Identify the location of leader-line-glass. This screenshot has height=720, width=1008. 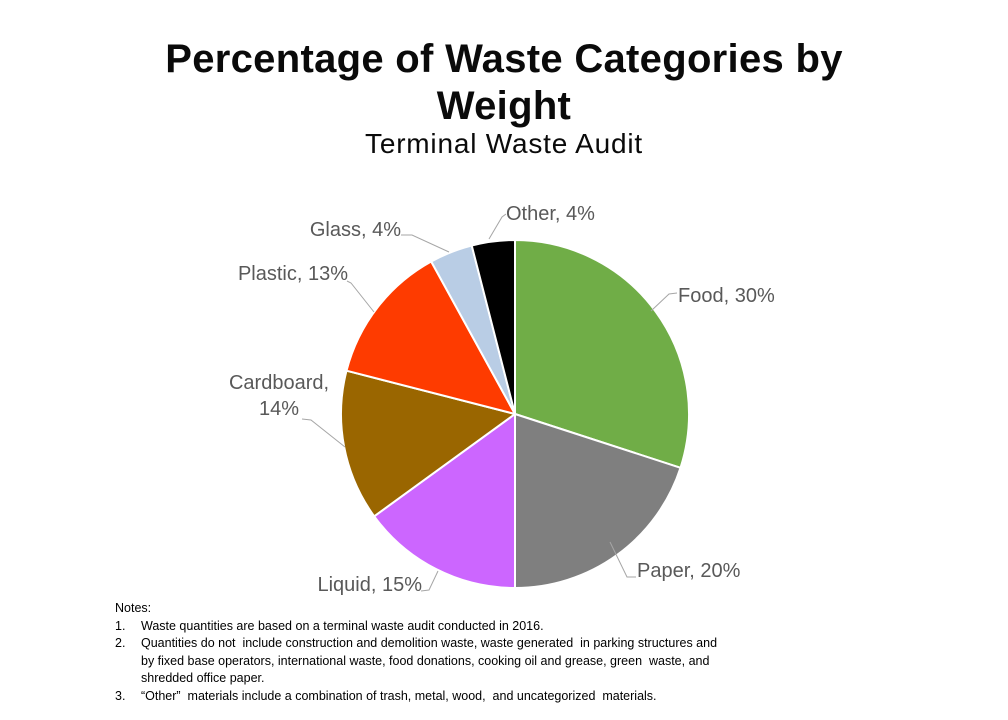
(425, 243).